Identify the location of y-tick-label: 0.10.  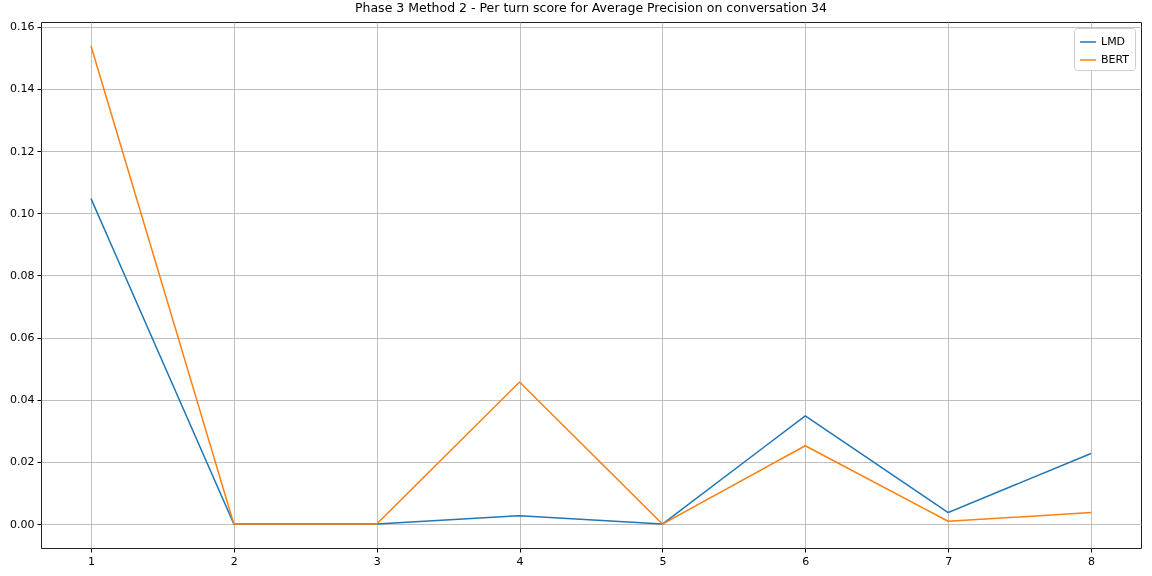
(22, 213).